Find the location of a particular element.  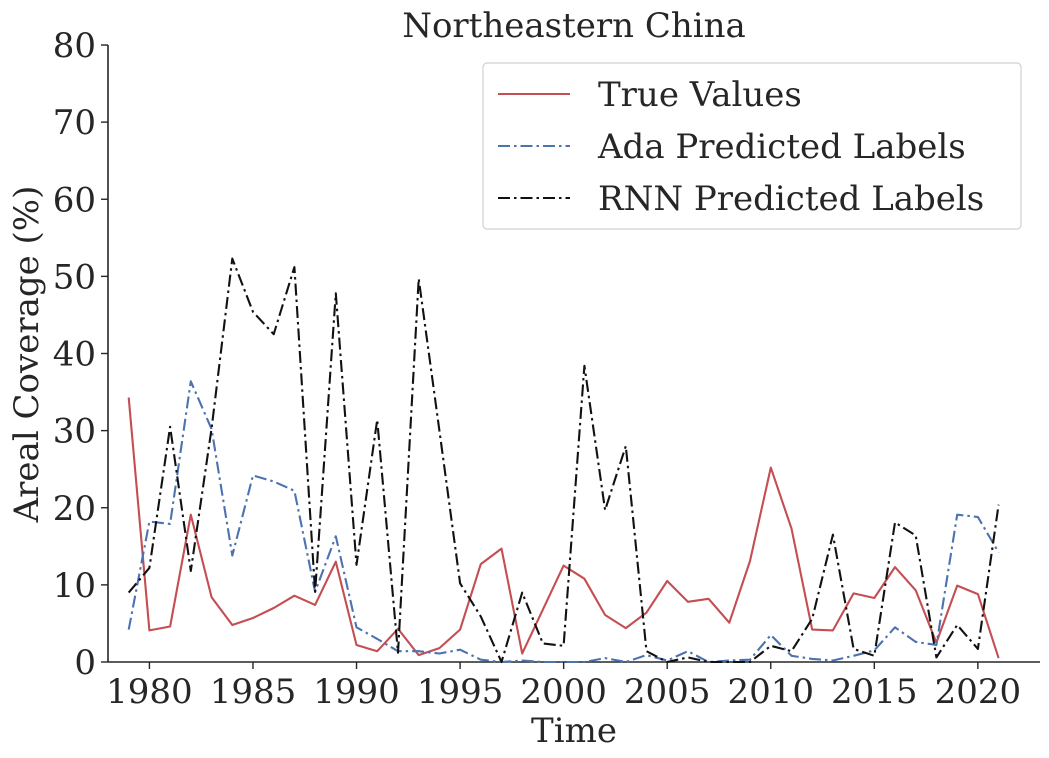

x-tick-label: 1990 is located at coordinates (356, 692).